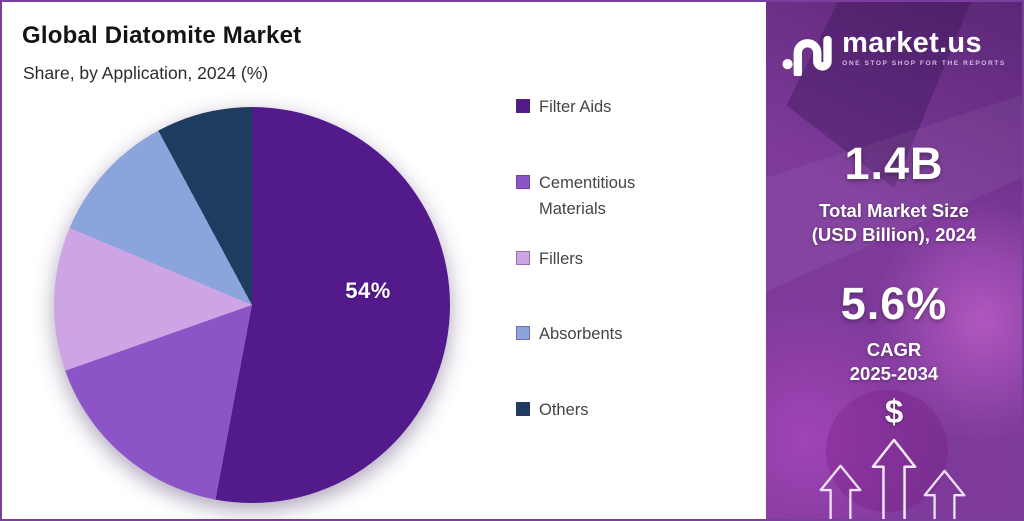 Image resolution: width=1024 pixels, height=521 pixels. I want to click on cagr-caption: CAGR 2025-2034, so click(894, 362).